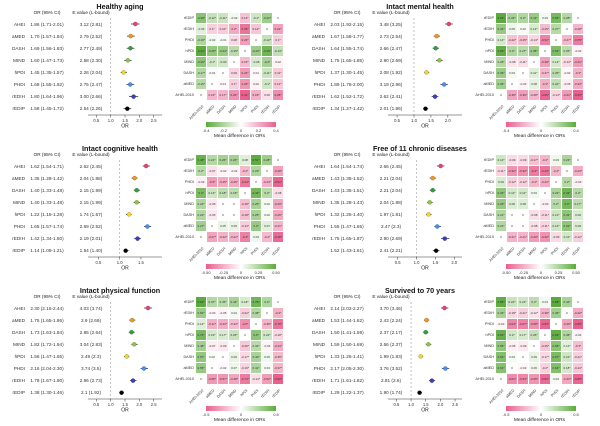  Describe the element at coordinates (473, 199) in the screenshot. I see `heatmap-row-labels: rEDIP rEDIH PHDI hPDI MIND DASH aMED AHEI-2010` at that location.